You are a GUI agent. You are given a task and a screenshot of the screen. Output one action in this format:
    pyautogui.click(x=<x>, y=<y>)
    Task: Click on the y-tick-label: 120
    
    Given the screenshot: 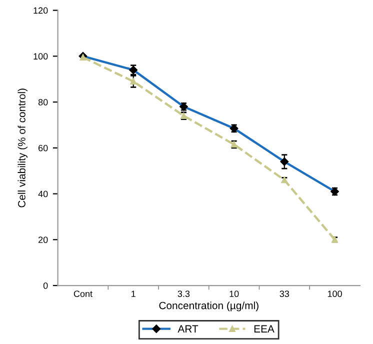 What is the action you would take?
    pyautogui.click(x=41, y=10)
    